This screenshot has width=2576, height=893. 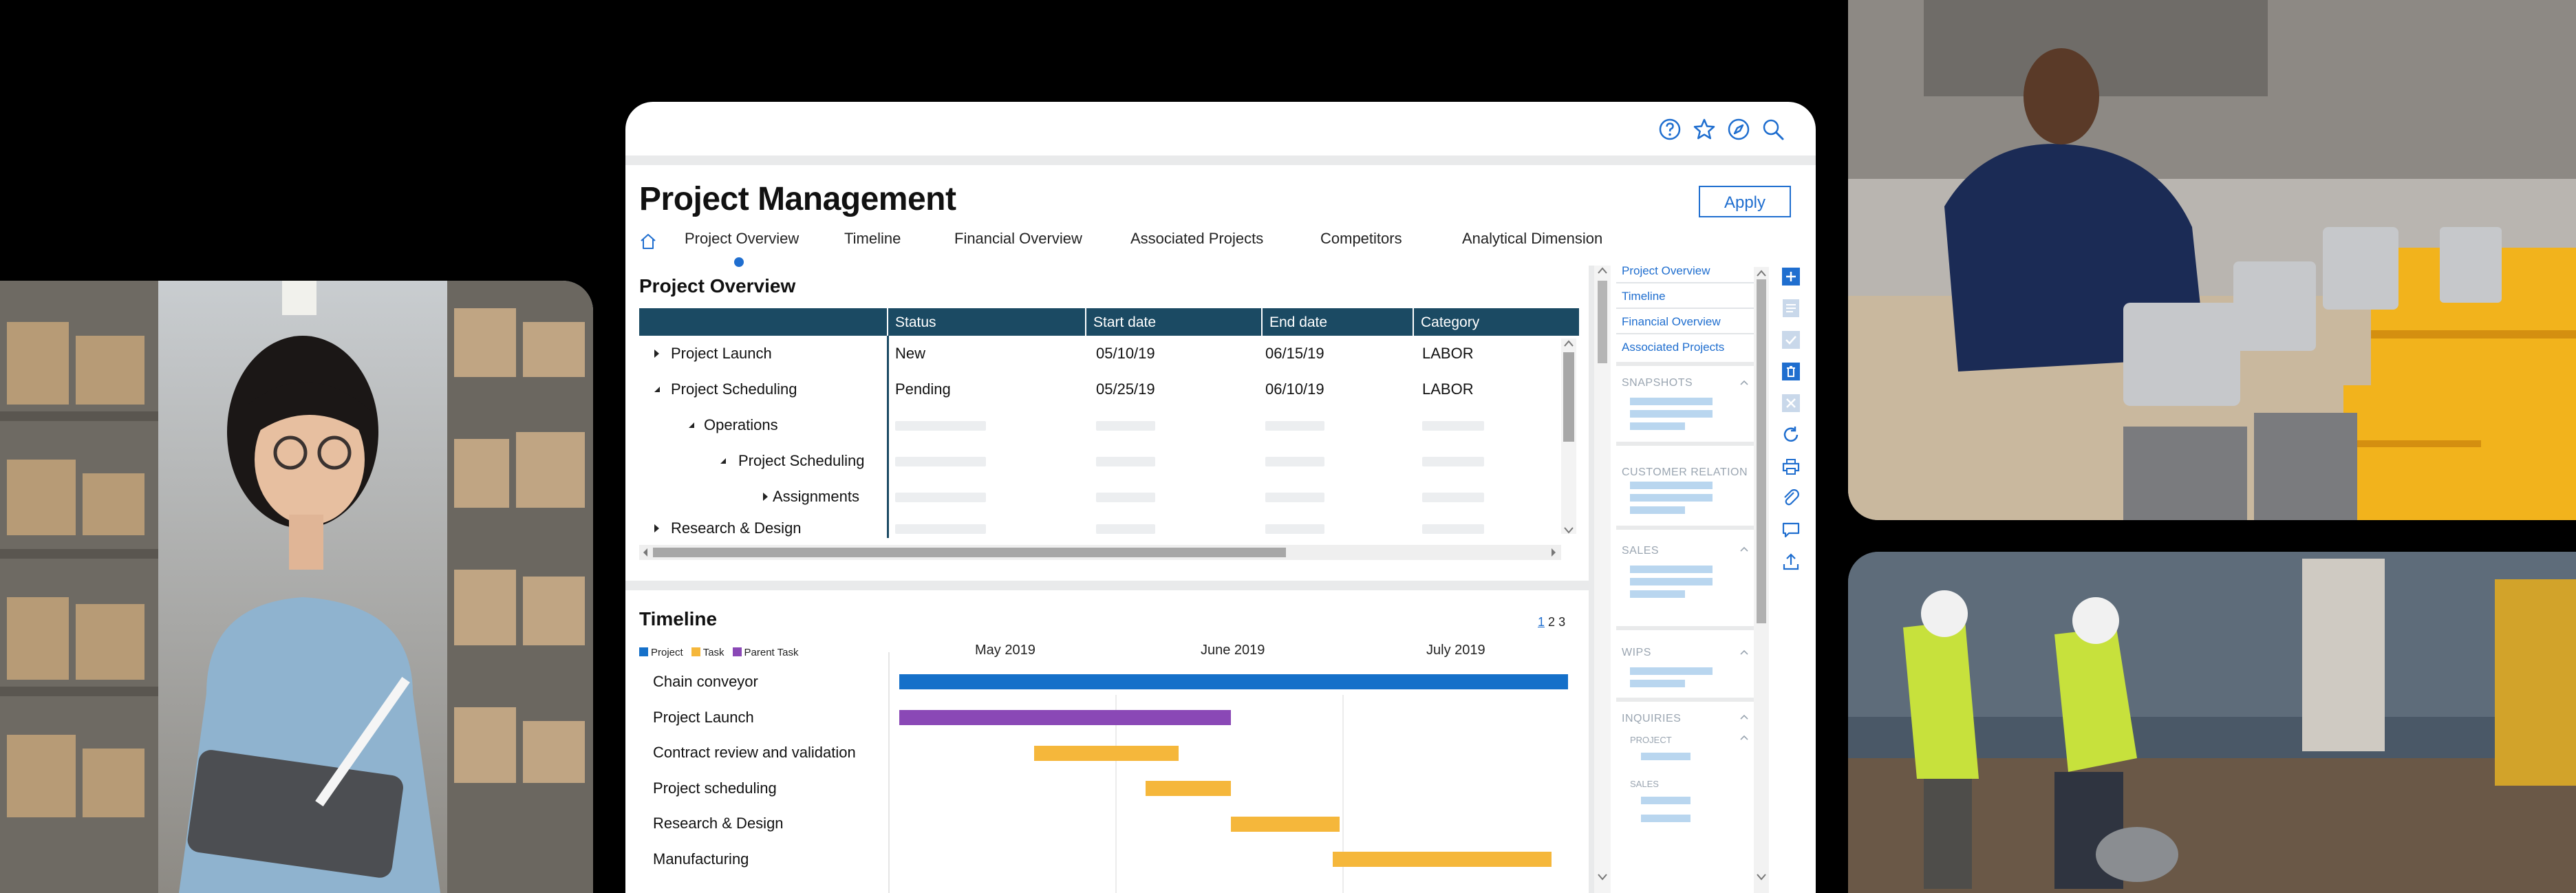 I want to click on tab-project-overview: Project Overview, so click(x=742, y=238).